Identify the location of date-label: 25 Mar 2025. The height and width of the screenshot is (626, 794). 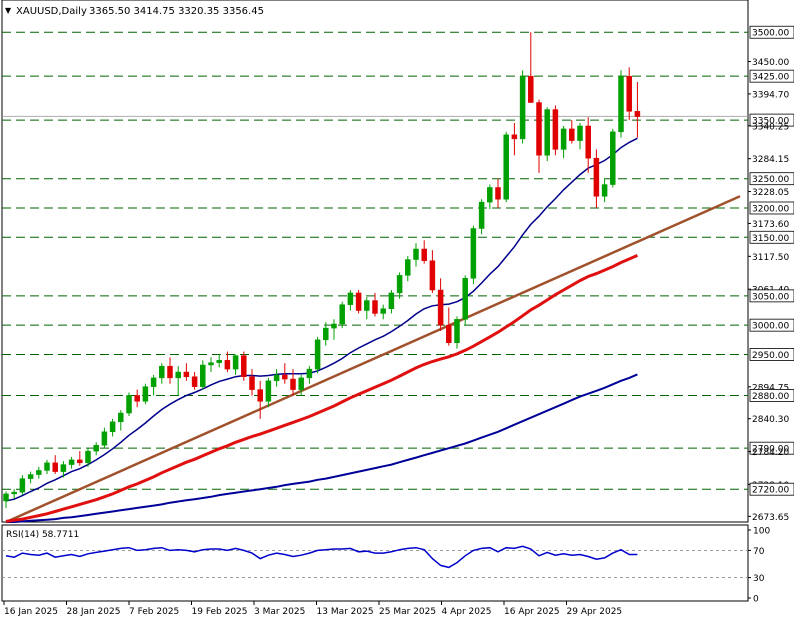
(407, 612).